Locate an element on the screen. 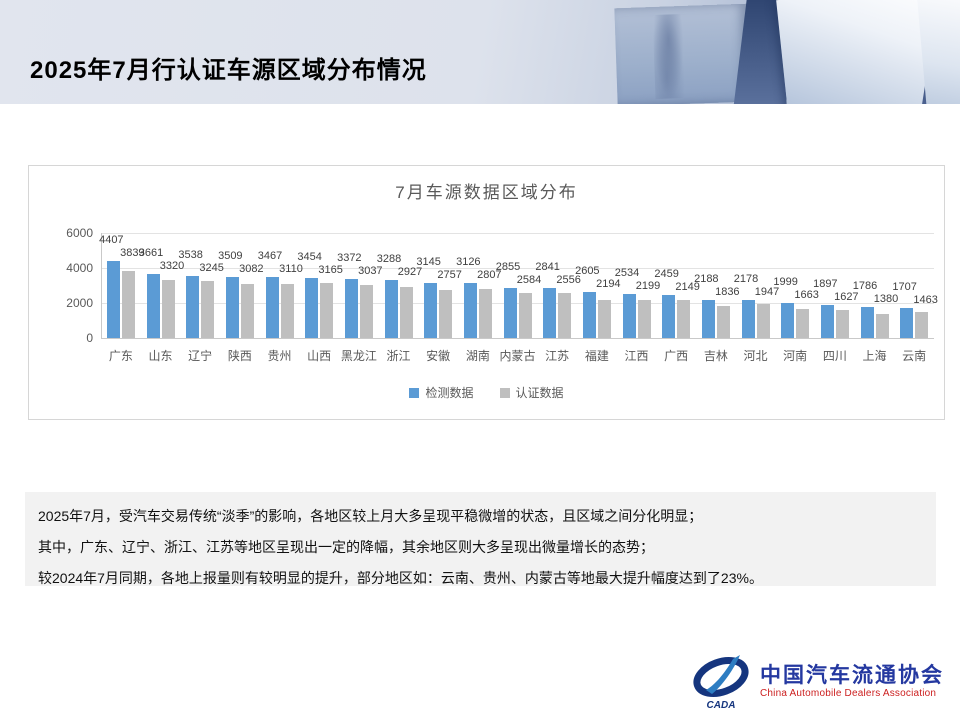 The width and height of the screenshot is (960, 720). value-label-certification: 1627 is located at coordinates (846, 296).